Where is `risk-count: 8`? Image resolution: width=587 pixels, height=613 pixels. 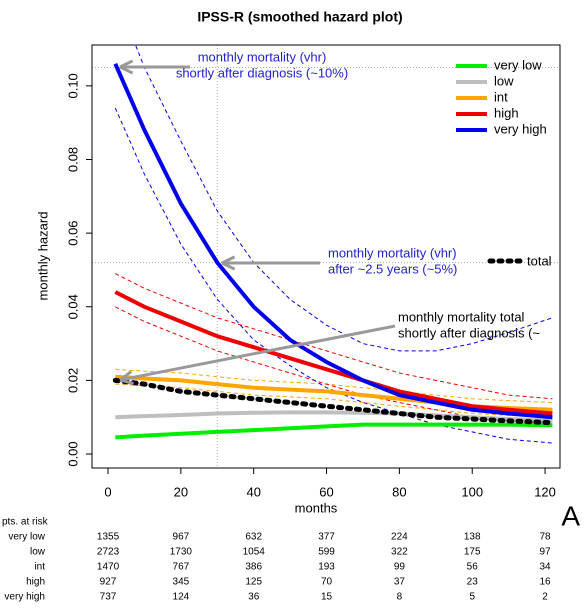 risk-count: 8 is located at coordinates (400, 597).